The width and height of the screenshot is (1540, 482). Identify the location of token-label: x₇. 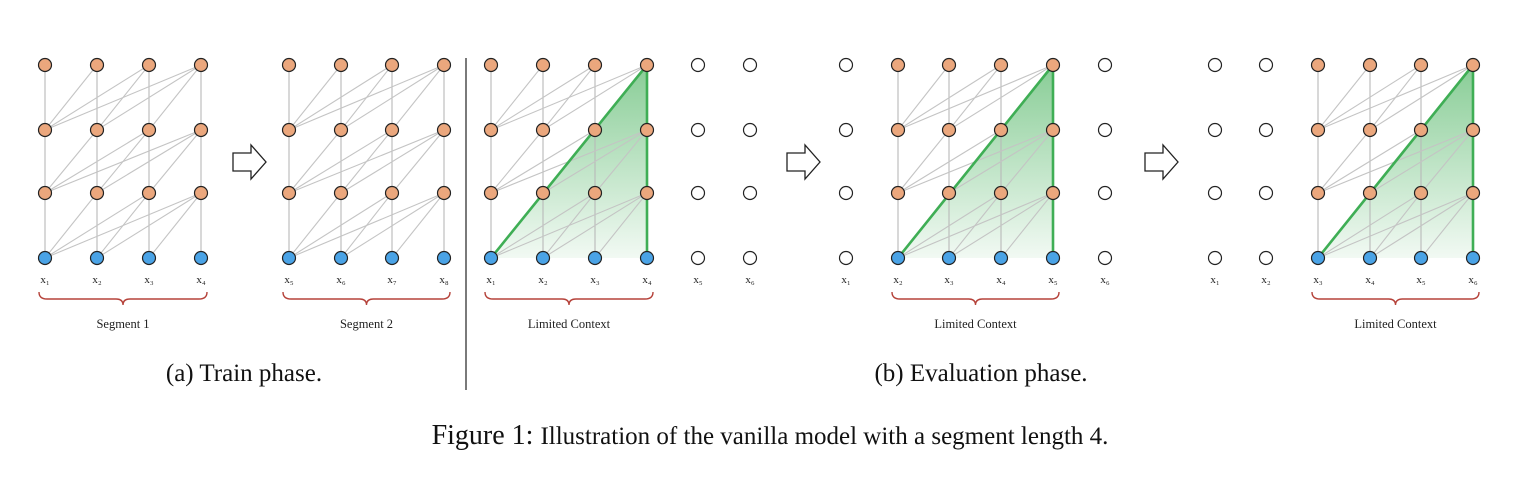
(392, 280).